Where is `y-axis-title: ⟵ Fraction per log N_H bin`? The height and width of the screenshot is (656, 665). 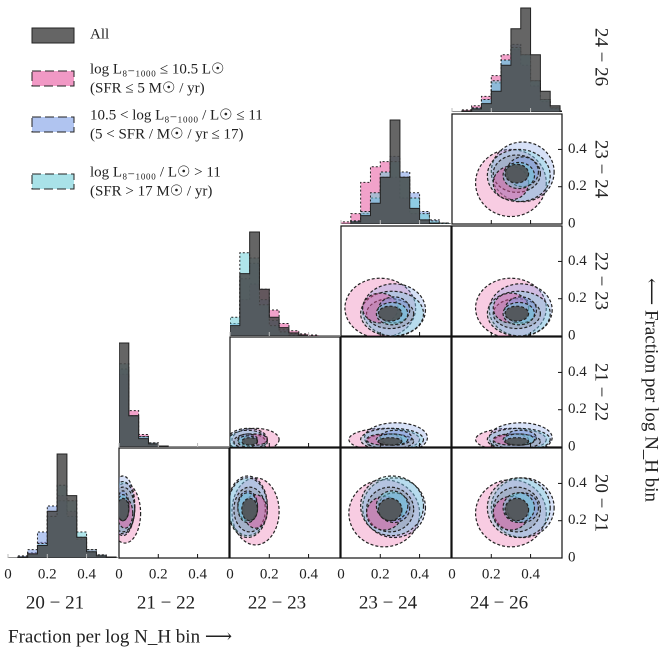 y-axis-title: ⟵ Fraction per log N_H bin is located at coordinates (651, 390).